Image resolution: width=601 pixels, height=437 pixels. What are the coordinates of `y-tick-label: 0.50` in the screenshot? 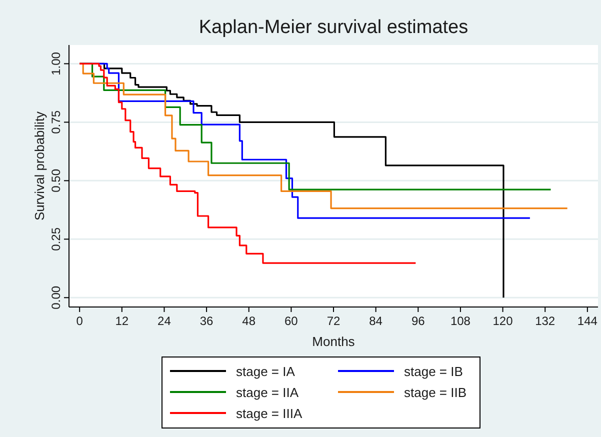 It's located at (56, 180).